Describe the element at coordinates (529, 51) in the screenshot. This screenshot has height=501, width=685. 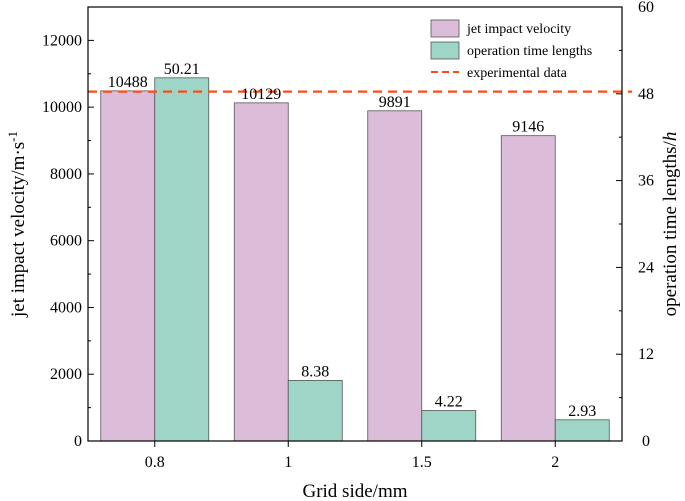
I see `legend-label-operation-time-lengths: operation time lengths` at that location.